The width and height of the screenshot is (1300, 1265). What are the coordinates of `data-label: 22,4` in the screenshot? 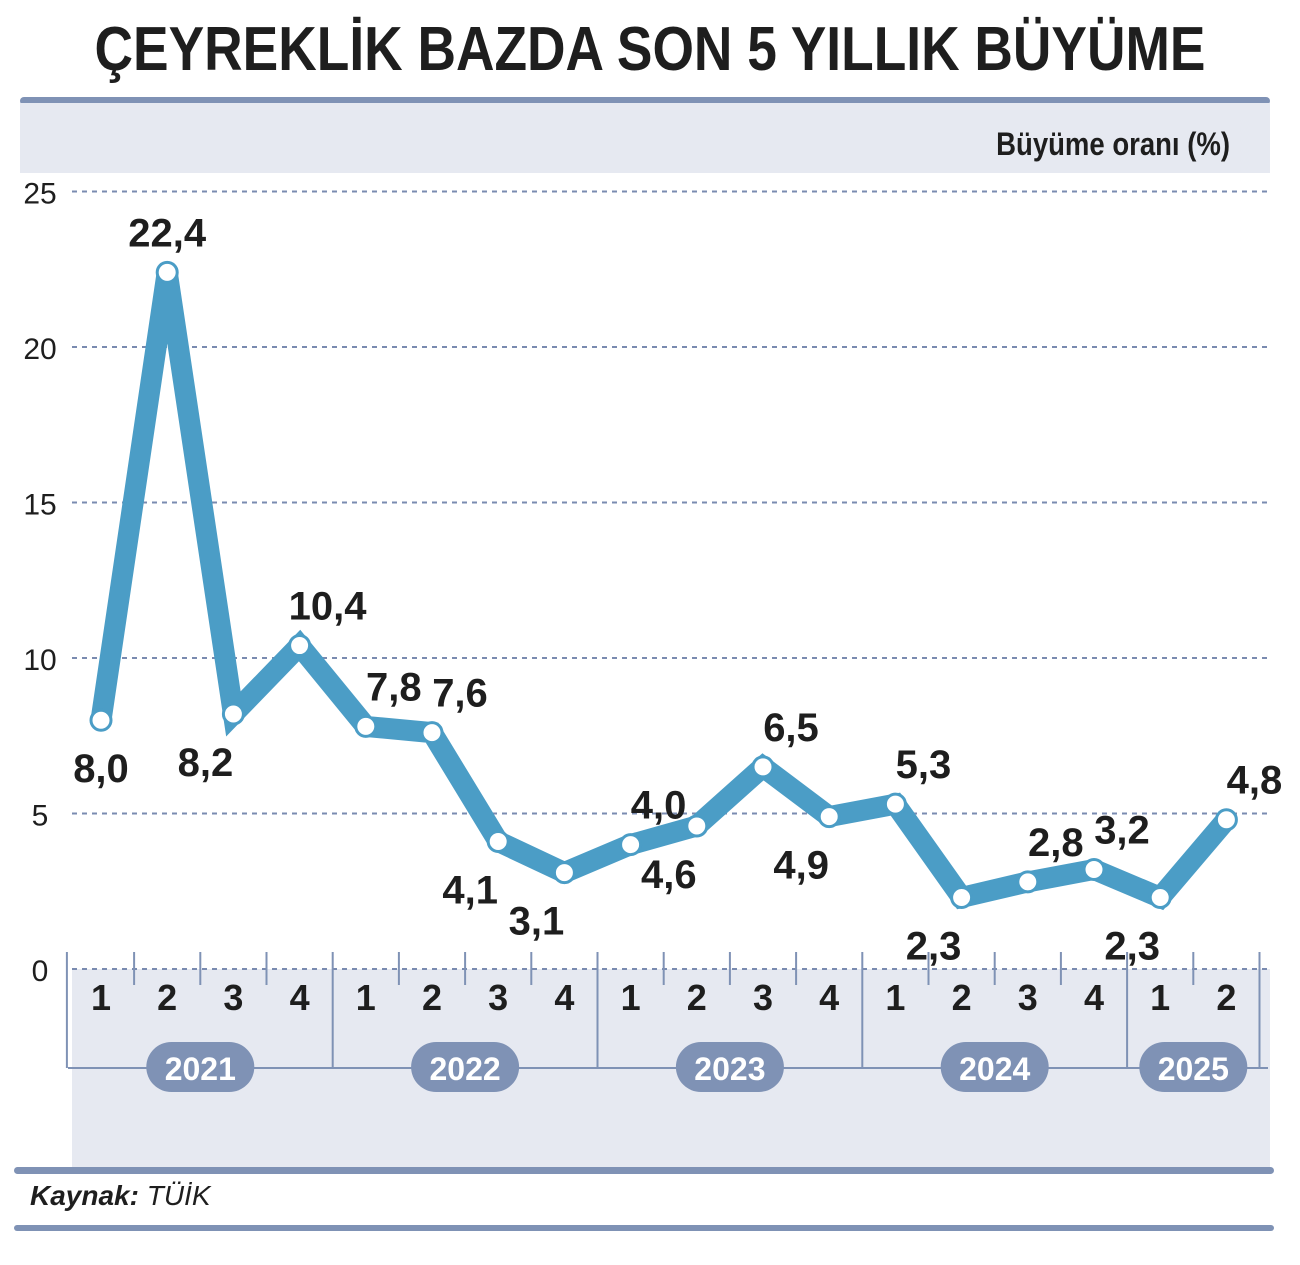 It's located at (167, 233).